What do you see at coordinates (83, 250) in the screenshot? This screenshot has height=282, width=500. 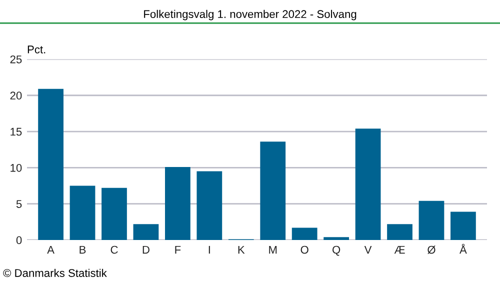 I see `x-tick-label: B` at bounding box center [83, 250].